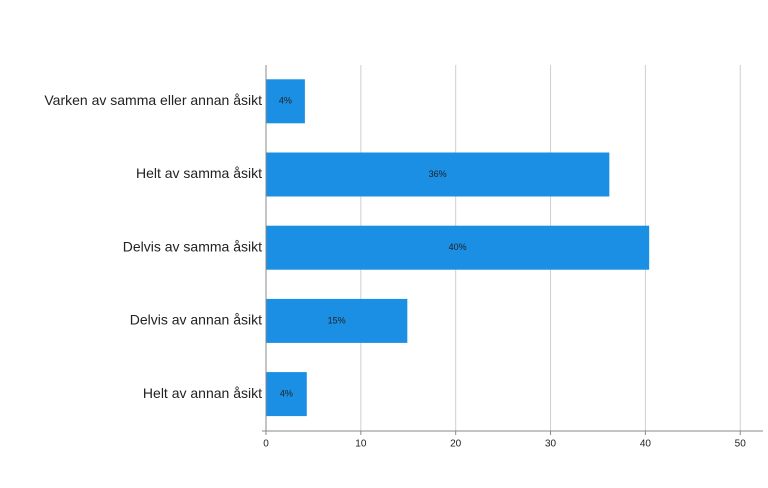  What do you see at coordinates (199, 173) in the screenshot?
I see `y-tick-label: Helt av samma åsikt` at bounding box center [199, 173].